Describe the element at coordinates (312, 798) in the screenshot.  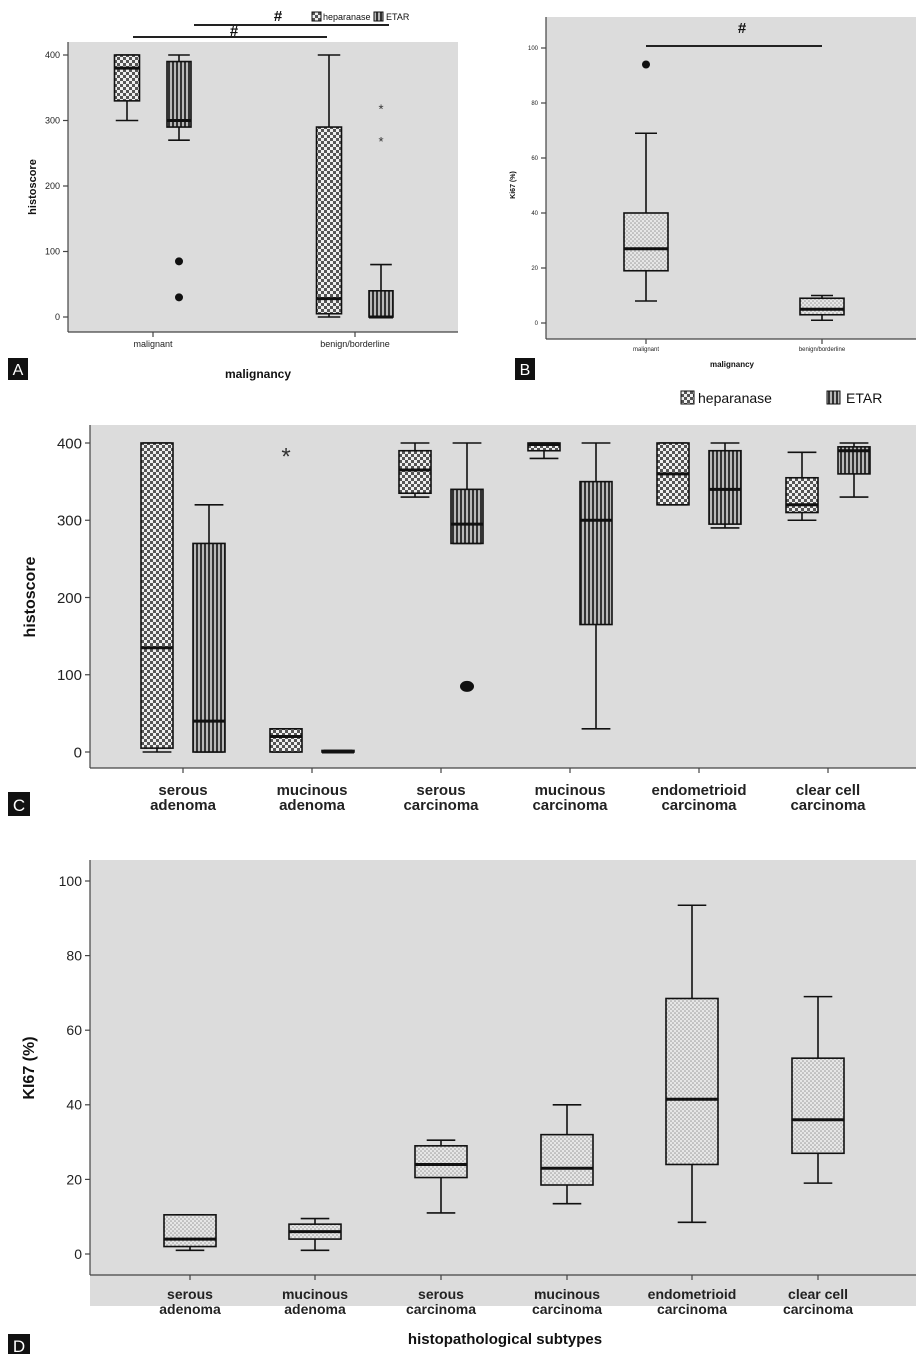
I see `x-tick-label: mucinous adenoma` at that location.